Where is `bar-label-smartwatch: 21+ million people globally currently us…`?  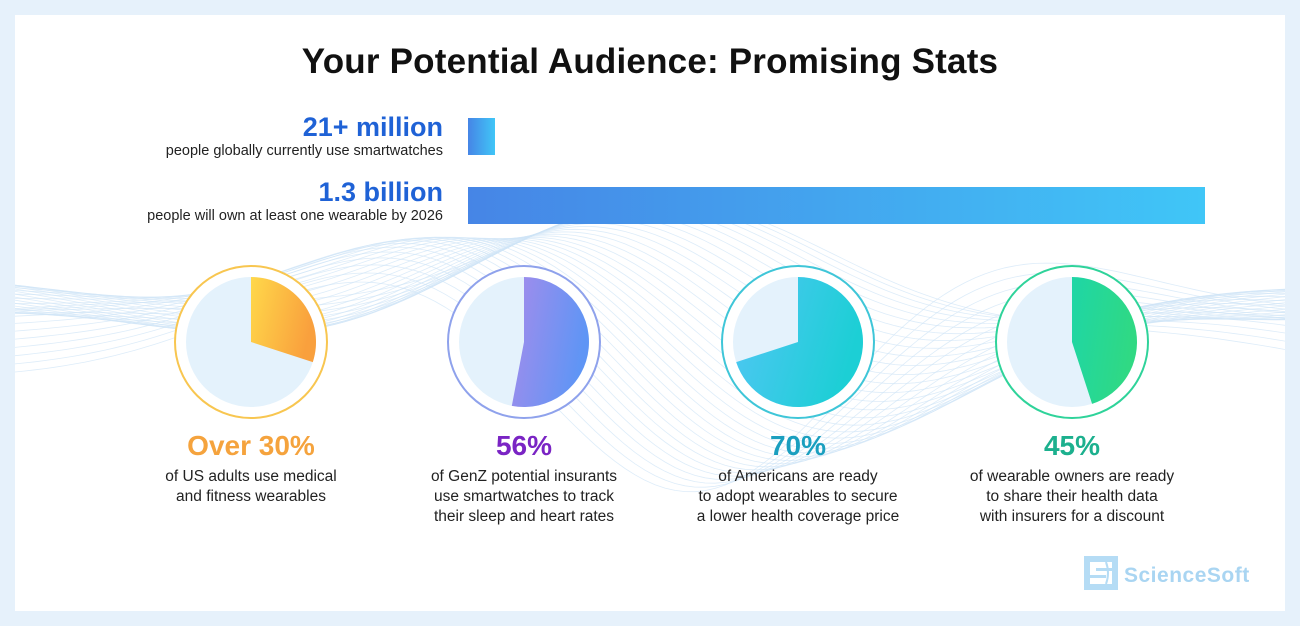
bar-label-smartwatch: 21+ million people globally currently us… is located at coordinates (304, 136).